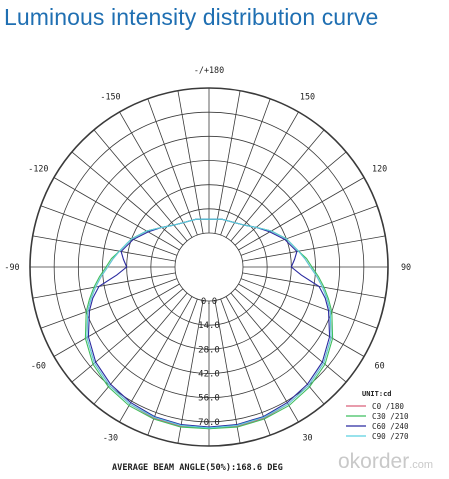 Image resolution: width=449 pixels, height=479 pixels. Describe the element at coordinates (38, 366) in the screenshot. I see `angle-tick-label: -60` at that location.